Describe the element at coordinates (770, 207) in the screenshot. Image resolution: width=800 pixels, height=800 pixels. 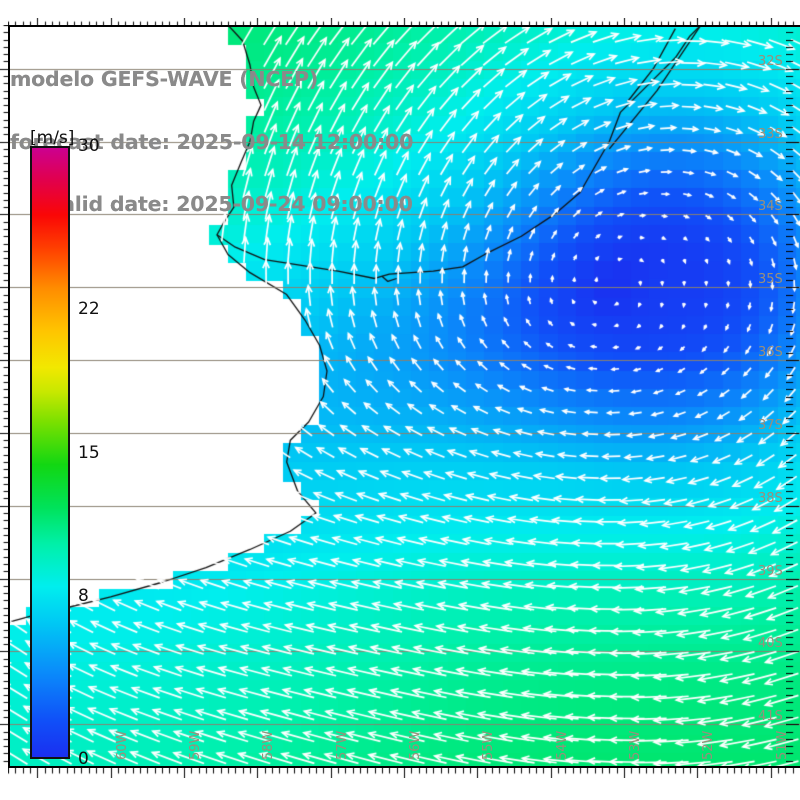
I see `lat-label-34S: 34S` at that location.